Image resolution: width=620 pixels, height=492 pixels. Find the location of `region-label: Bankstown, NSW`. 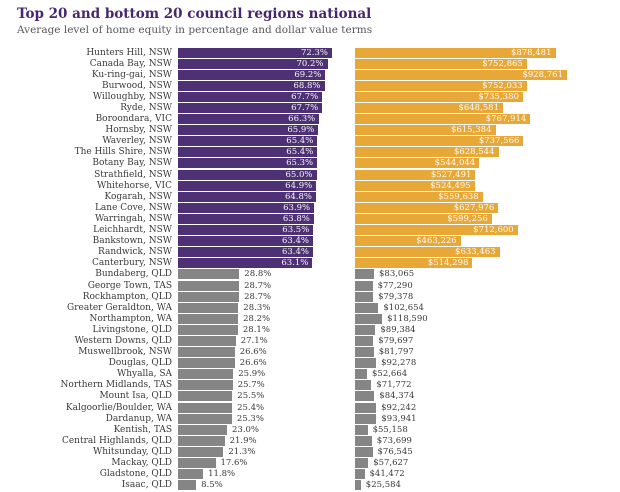

region-label: Bankstown, NSW is located at coordinates (132, 241).